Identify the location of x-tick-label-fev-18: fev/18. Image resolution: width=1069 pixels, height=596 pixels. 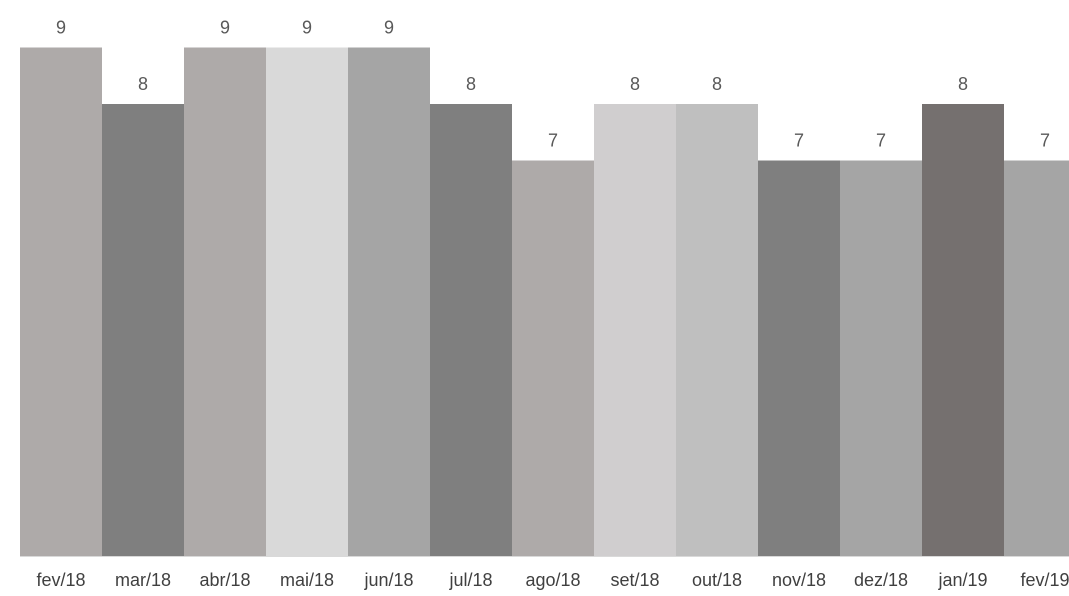
(60, 580).